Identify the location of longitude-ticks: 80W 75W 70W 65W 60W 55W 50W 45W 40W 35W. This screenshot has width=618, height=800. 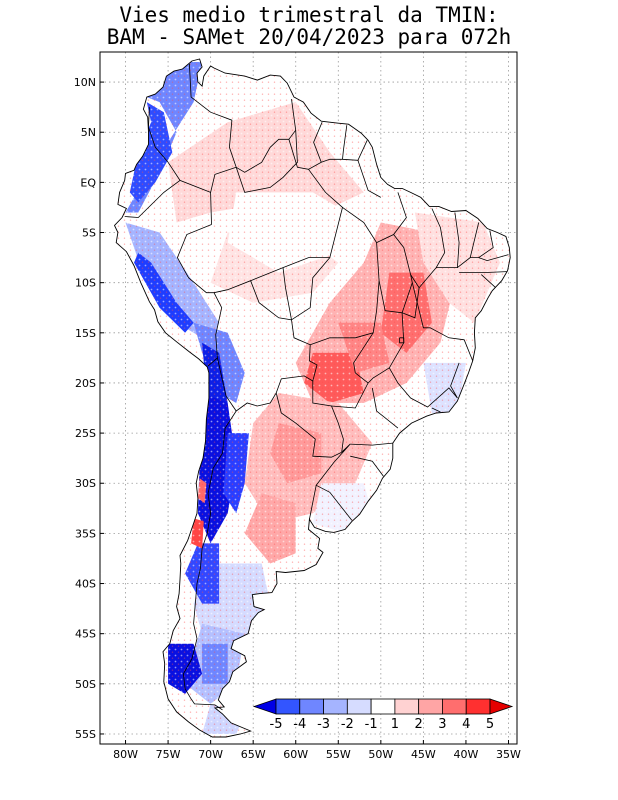
(317, 750).